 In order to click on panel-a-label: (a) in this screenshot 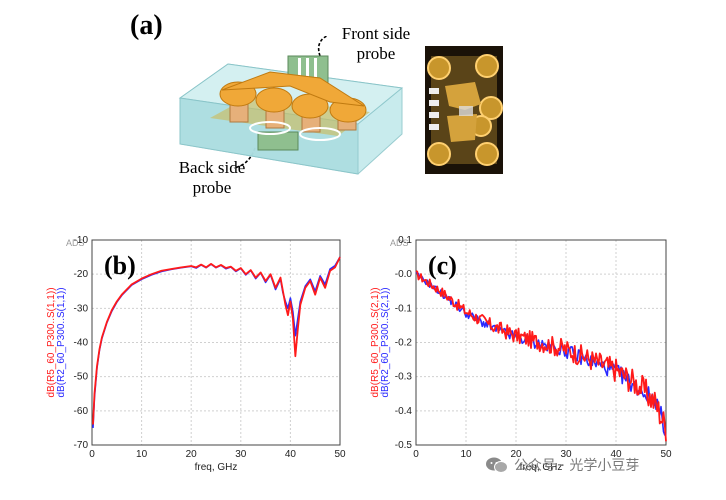, I will do `click(146, 25)`.